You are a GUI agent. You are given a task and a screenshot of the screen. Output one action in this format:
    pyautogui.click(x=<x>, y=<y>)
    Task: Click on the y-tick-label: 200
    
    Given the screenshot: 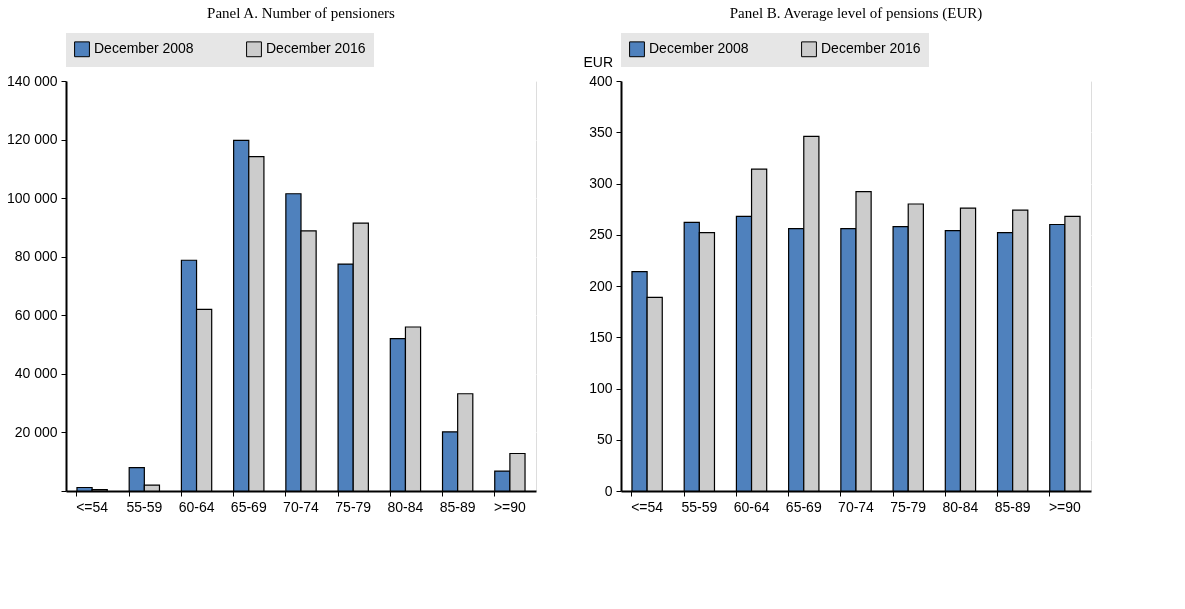 What is the action you would take?
    pyautogui.click(x=601, y=285)
    